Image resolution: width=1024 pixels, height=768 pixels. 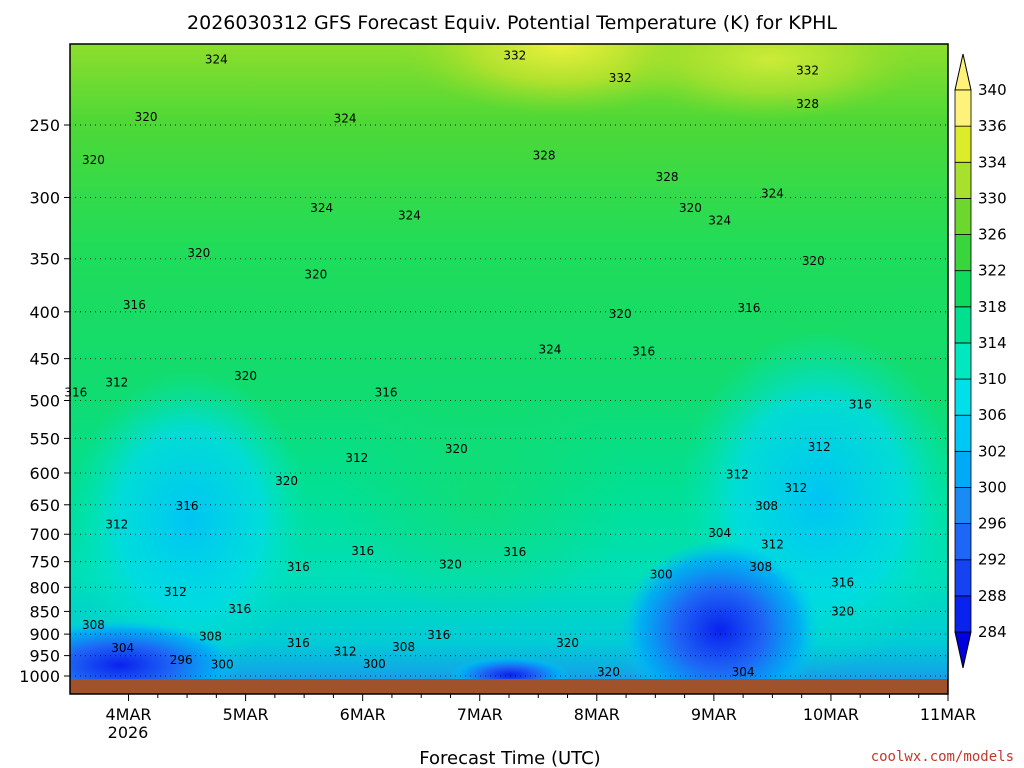 I want to click on credit-text: coolwx.com/models, so click(x=942, y=757).